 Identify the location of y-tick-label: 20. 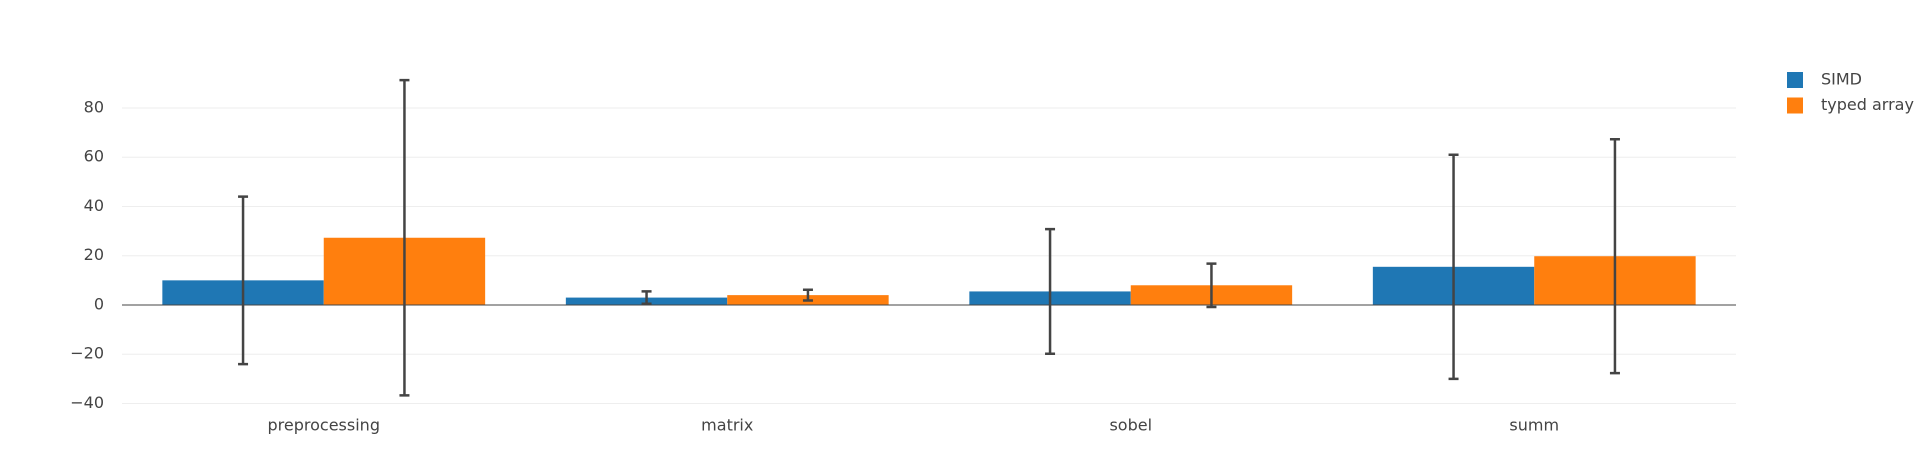
(94, 254).